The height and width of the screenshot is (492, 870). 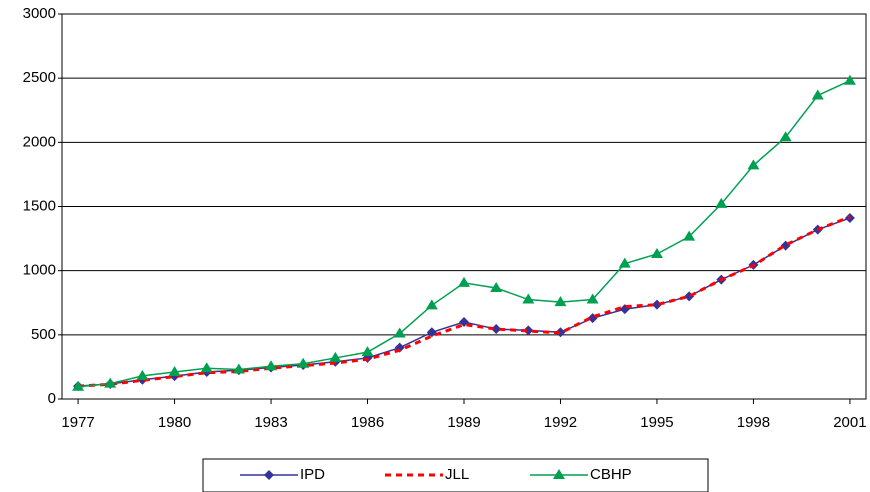 I want to click on x-tick-label: 1986, so click(x=367, y=422).